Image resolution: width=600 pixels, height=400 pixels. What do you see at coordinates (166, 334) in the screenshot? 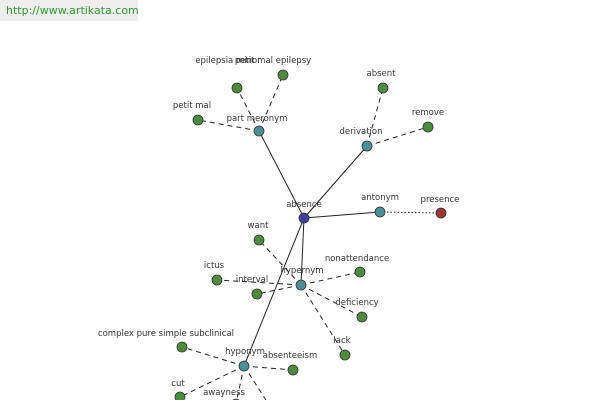
I see `node-label: complex pure simple subclinical` at bounding box center [166, 334].